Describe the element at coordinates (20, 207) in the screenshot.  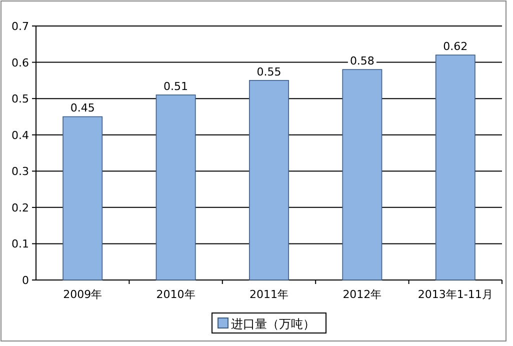
I see `y-tick-label: 0.2` at that location.